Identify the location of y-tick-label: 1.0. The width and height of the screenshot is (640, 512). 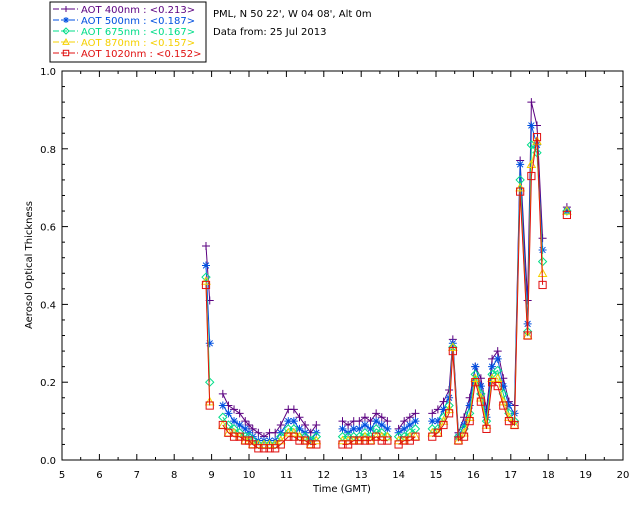
(48, 72).